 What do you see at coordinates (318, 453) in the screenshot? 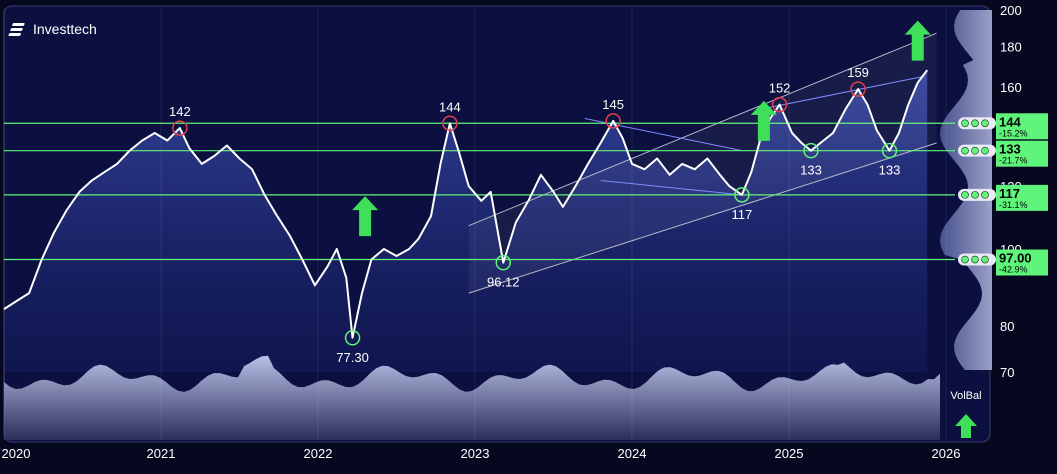
I see `x-tick-label: 2022` at bounding box center [318, 453].